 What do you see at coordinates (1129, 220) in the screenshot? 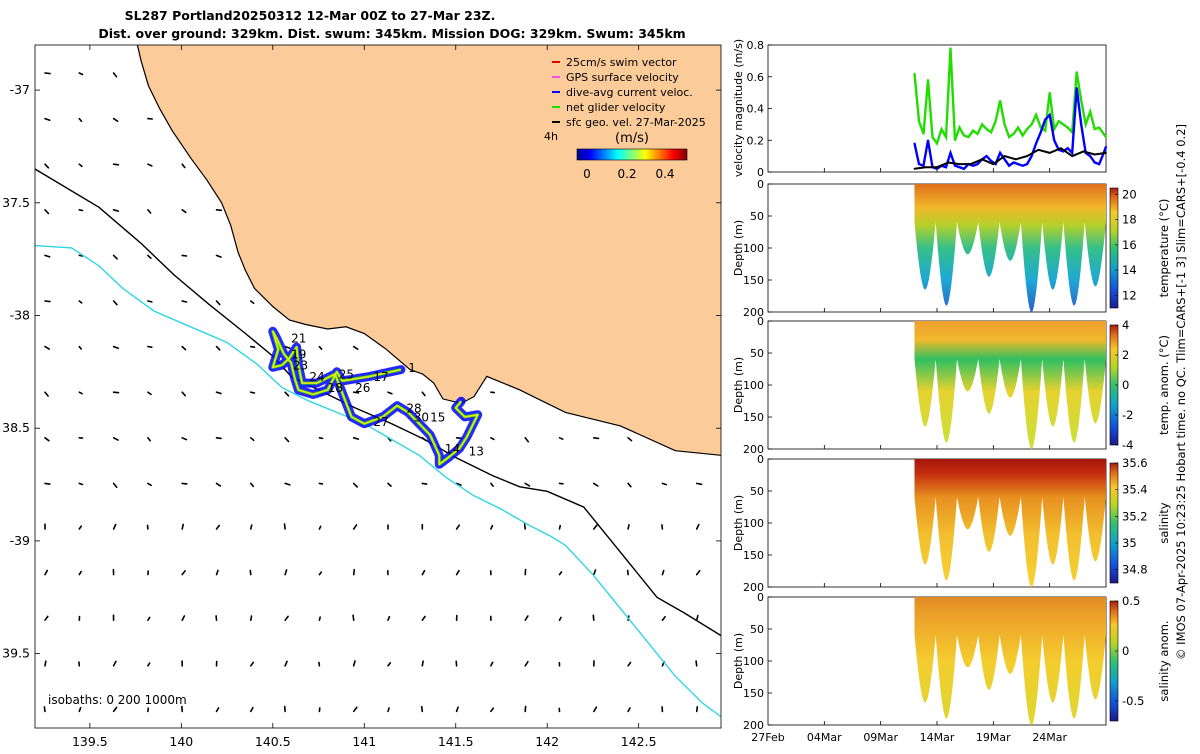
I see `colorbar-tick-label: 18` at bounding box center [1129, 220].